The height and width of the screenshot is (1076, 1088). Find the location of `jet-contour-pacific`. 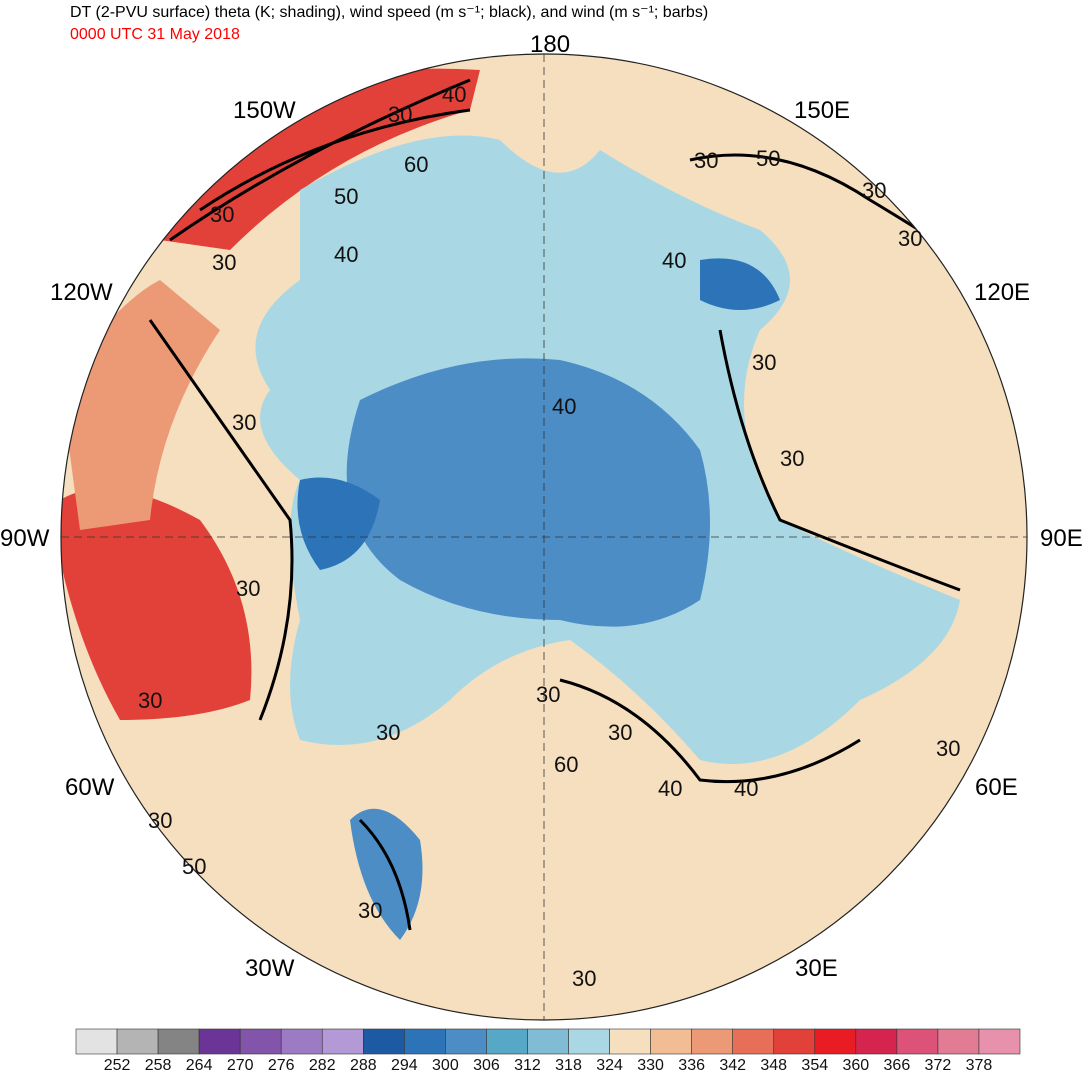

jet-contour-pacific is located at coordinates (320, 160).